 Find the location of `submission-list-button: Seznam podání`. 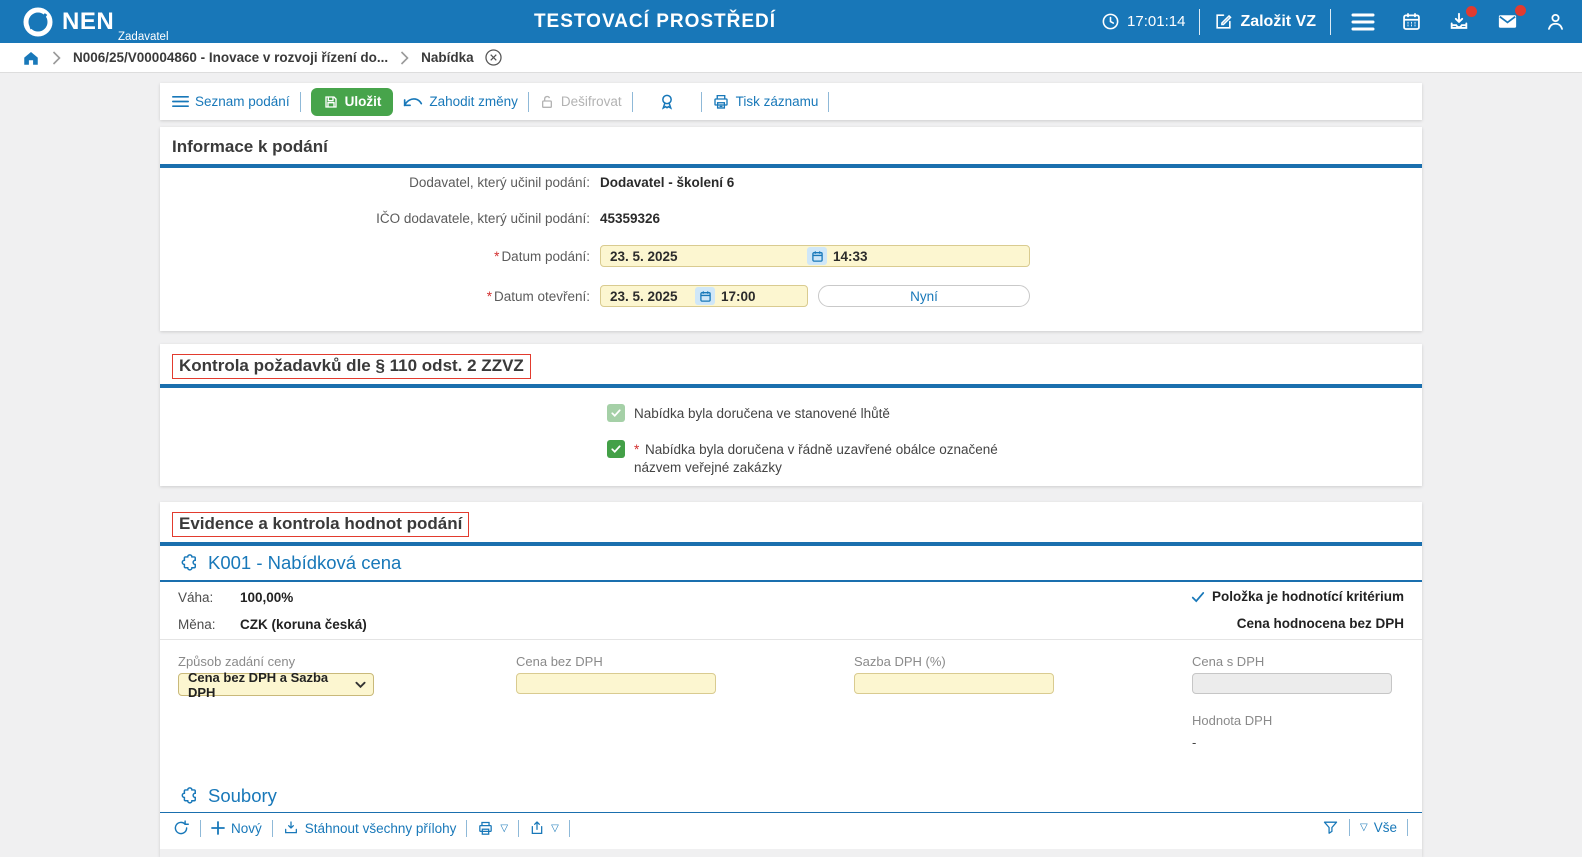

submission-list-button: Seznam podání is located at coordinates (231, 101).